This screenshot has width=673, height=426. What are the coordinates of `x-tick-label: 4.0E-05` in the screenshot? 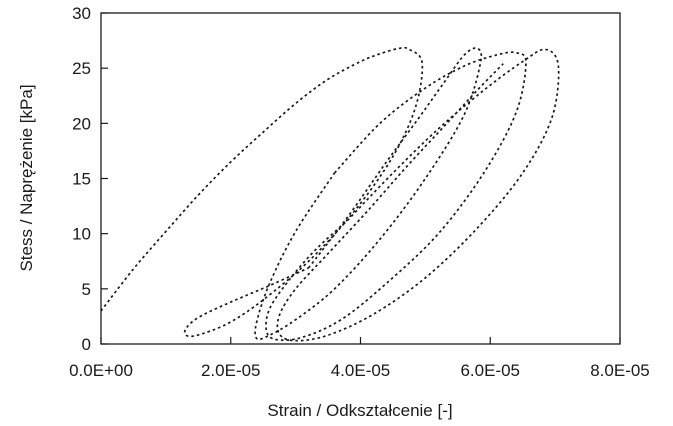 It's located at (361, 370).